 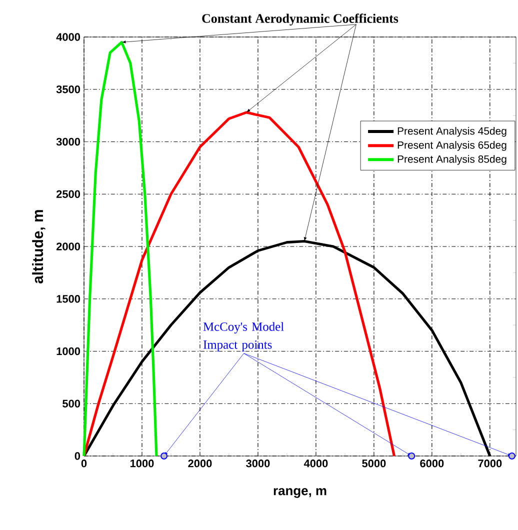 What do you see at coordinates (68, 89) in the screenshot?
I see `y-tick-label: 3500` at bounding box center [68, 89].